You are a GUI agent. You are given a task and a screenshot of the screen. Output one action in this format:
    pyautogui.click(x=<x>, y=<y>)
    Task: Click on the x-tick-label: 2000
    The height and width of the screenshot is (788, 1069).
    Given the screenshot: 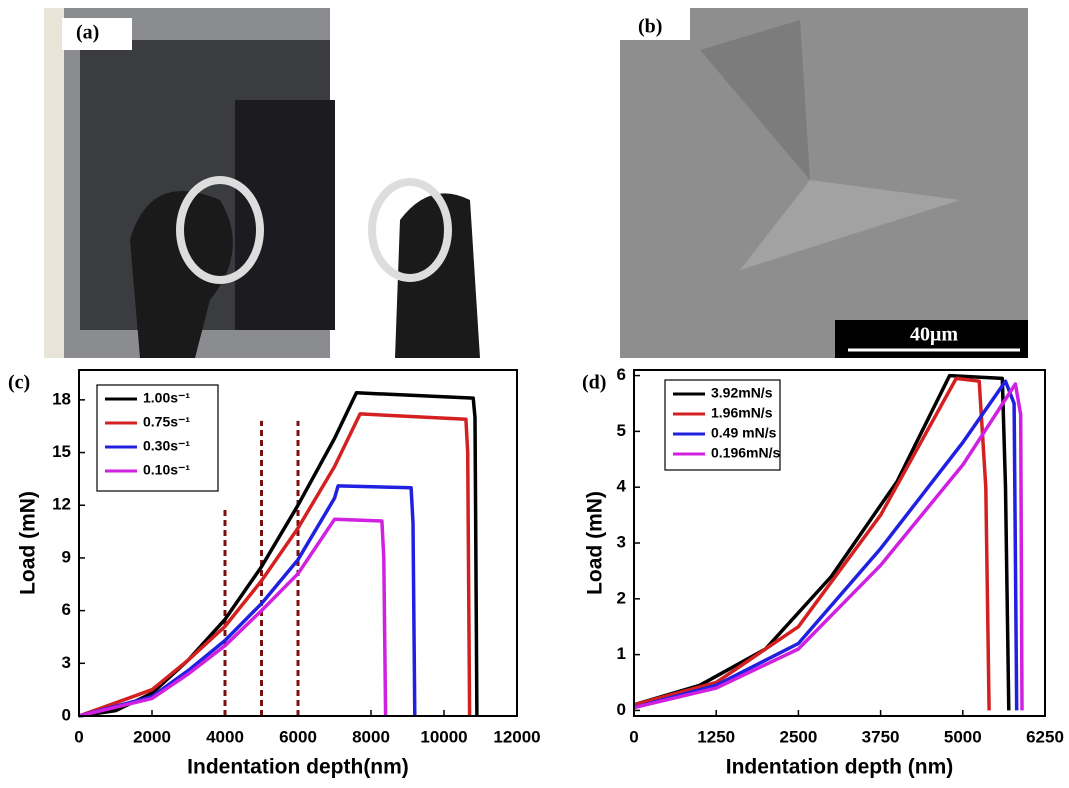 What is the action you would take?
    pyautogui.click(x=152, y=736)
    